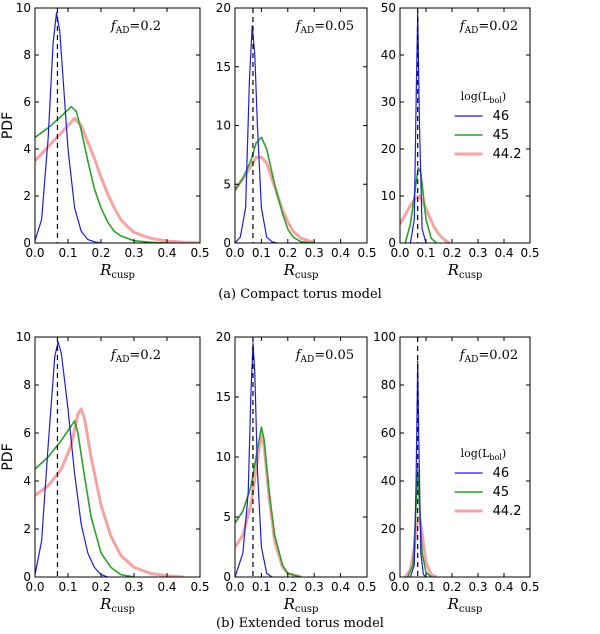 This screenshot has width=600, height=634. I want to click on y-tick-label: 80, so click(388, 385).